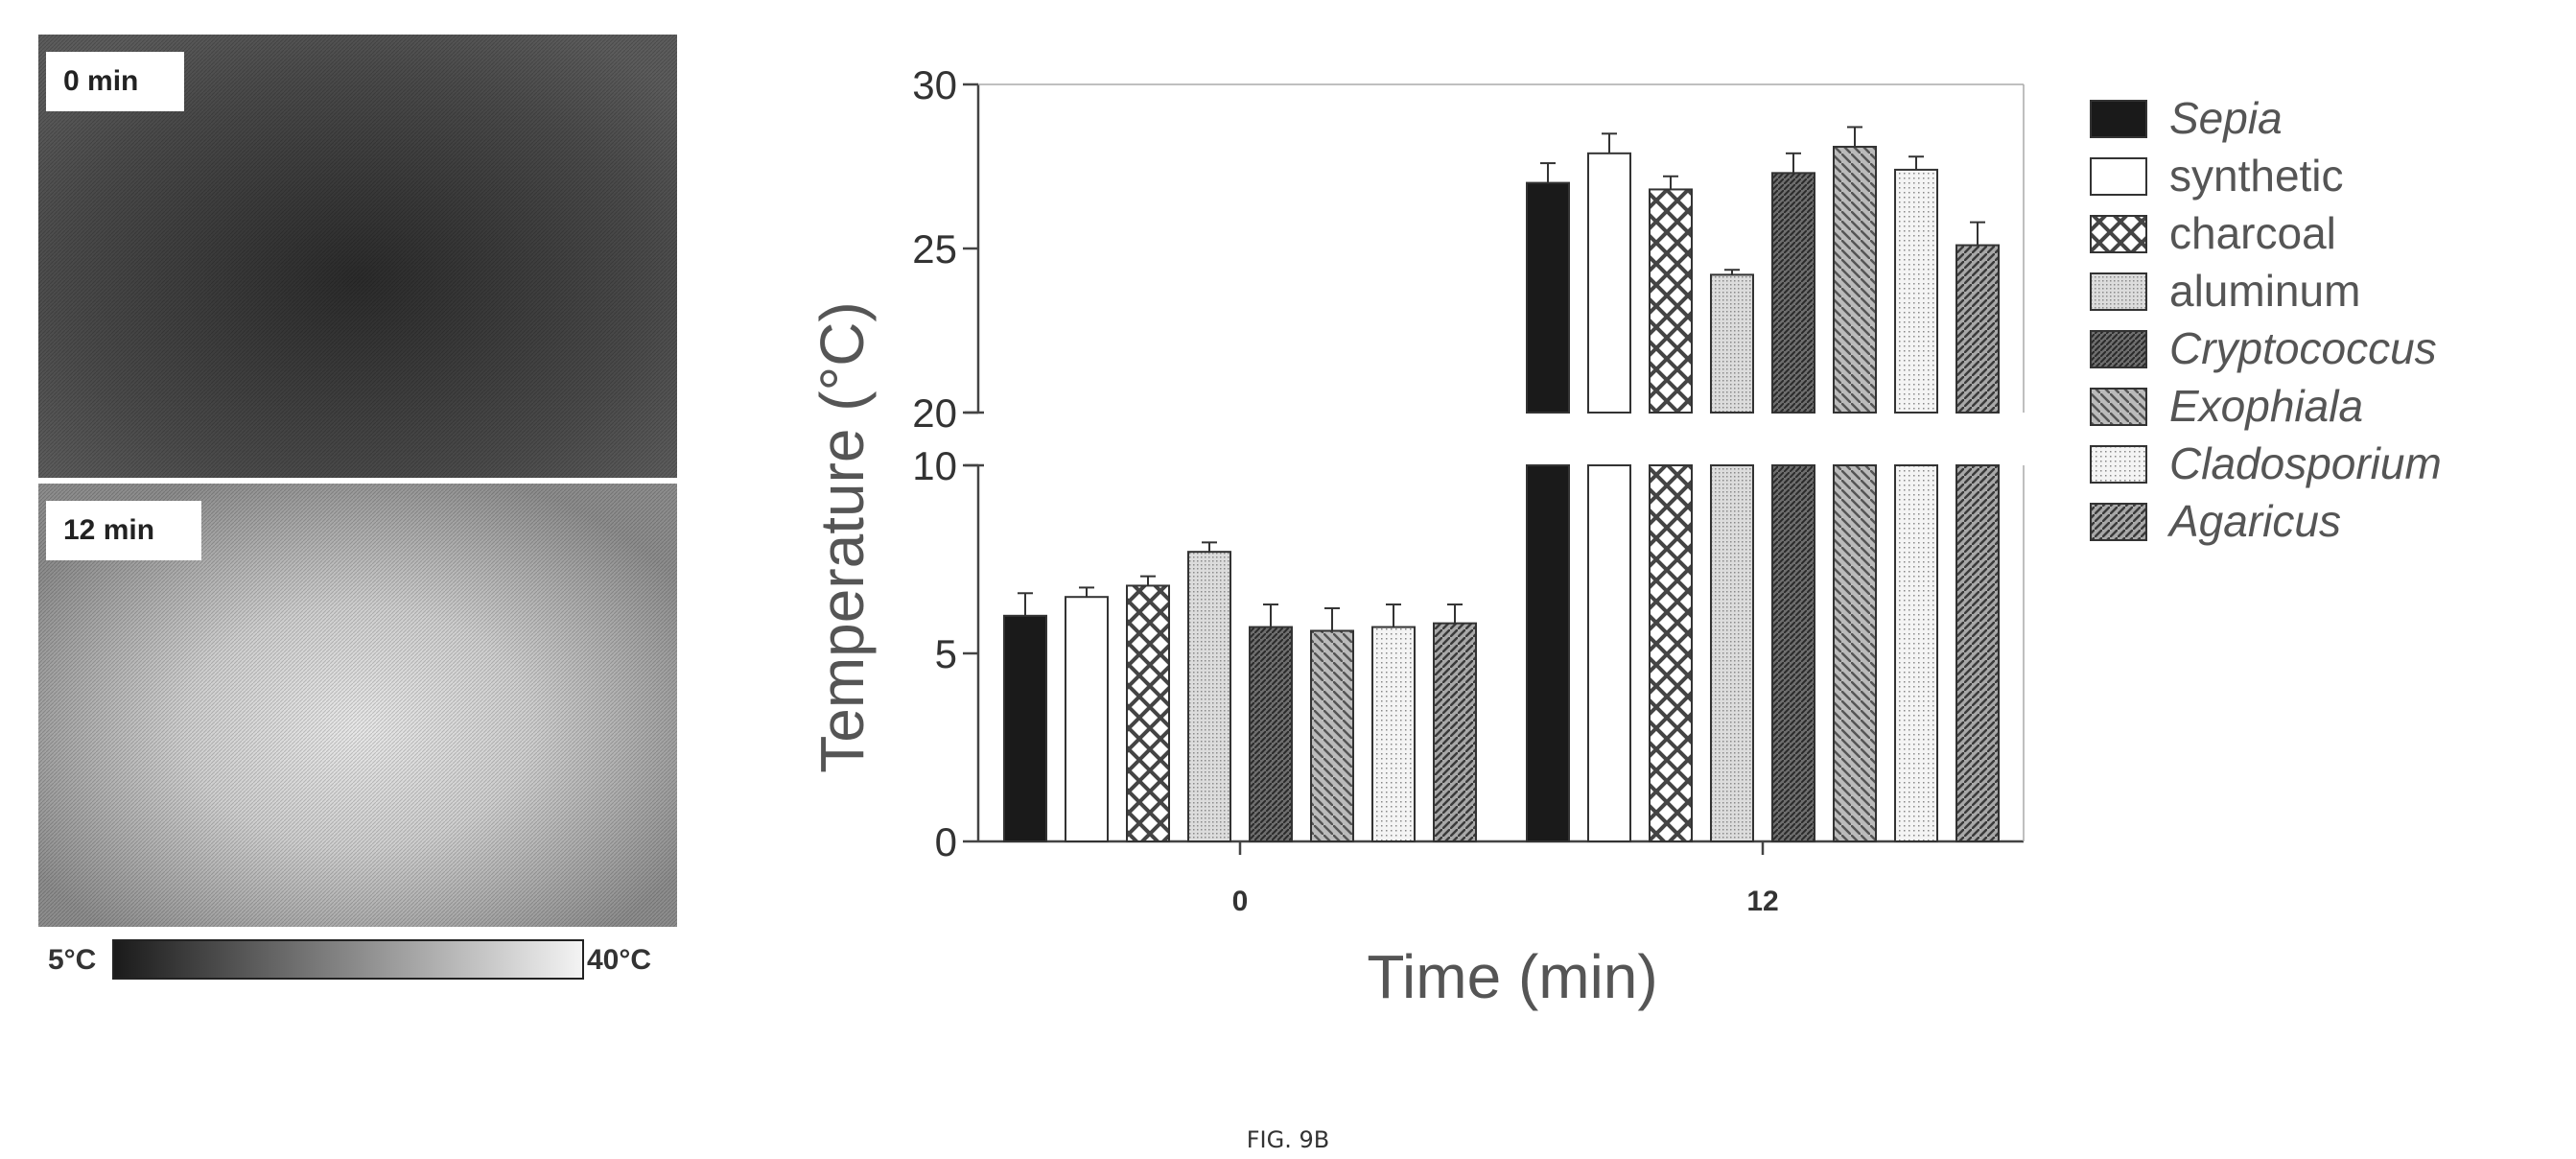 The width and height of the screenshot is (2576, 1159). Describe the element at coordinates (2264, 291) in the screenshot. I see `legend-label: aluminum` at that location.